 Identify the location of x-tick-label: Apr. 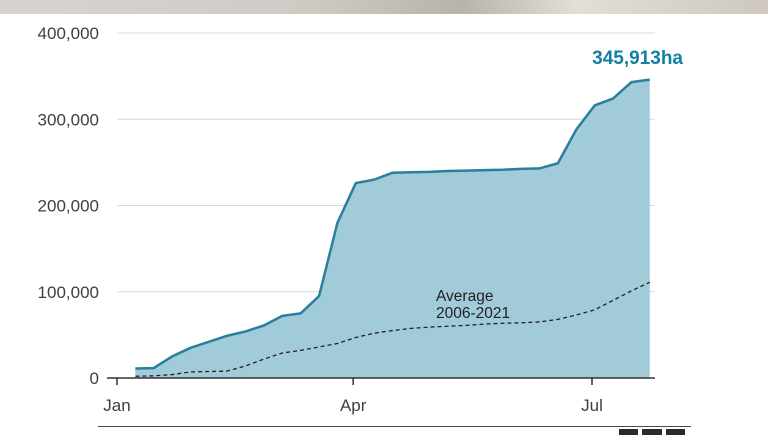
(353, 405).